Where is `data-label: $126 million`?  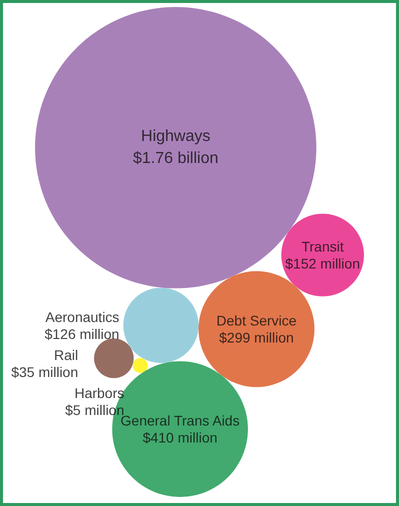 data-label: $126 million is located at coordinates (82, 334).